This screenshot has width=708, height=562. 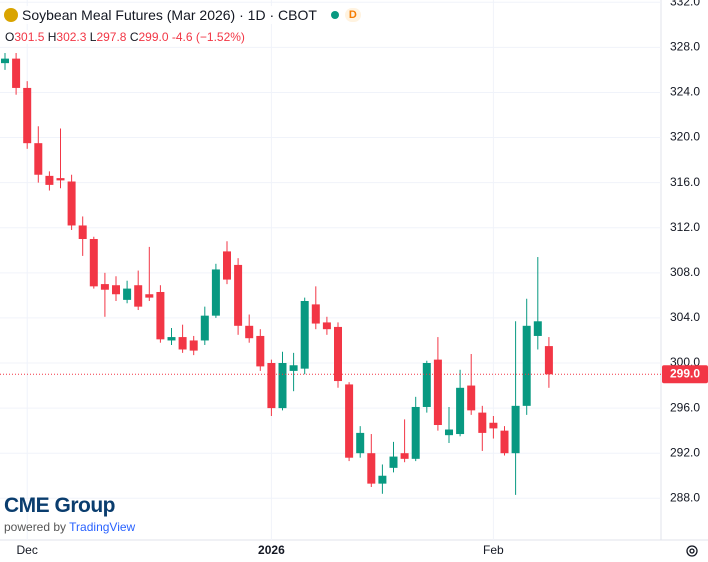 What do you see at coordinates (271, 550) in the screenshot?
I see `x-tick-label: 2026` at bounding box center [271, 550].